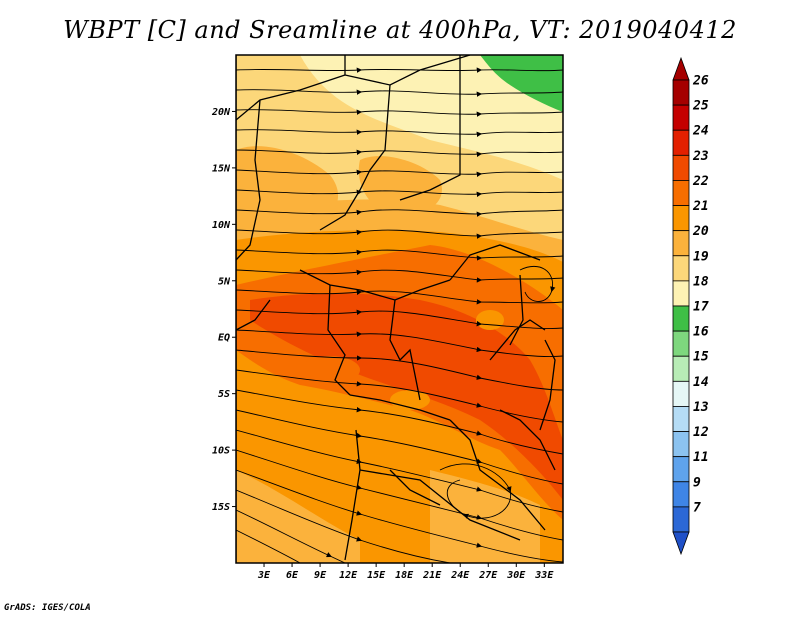 This screenshot has height=618, width=800. What do you see at coordinates (701, 382) in the screenshot?
I see `colorbar-label: 14` at bounding box center [701, 382].